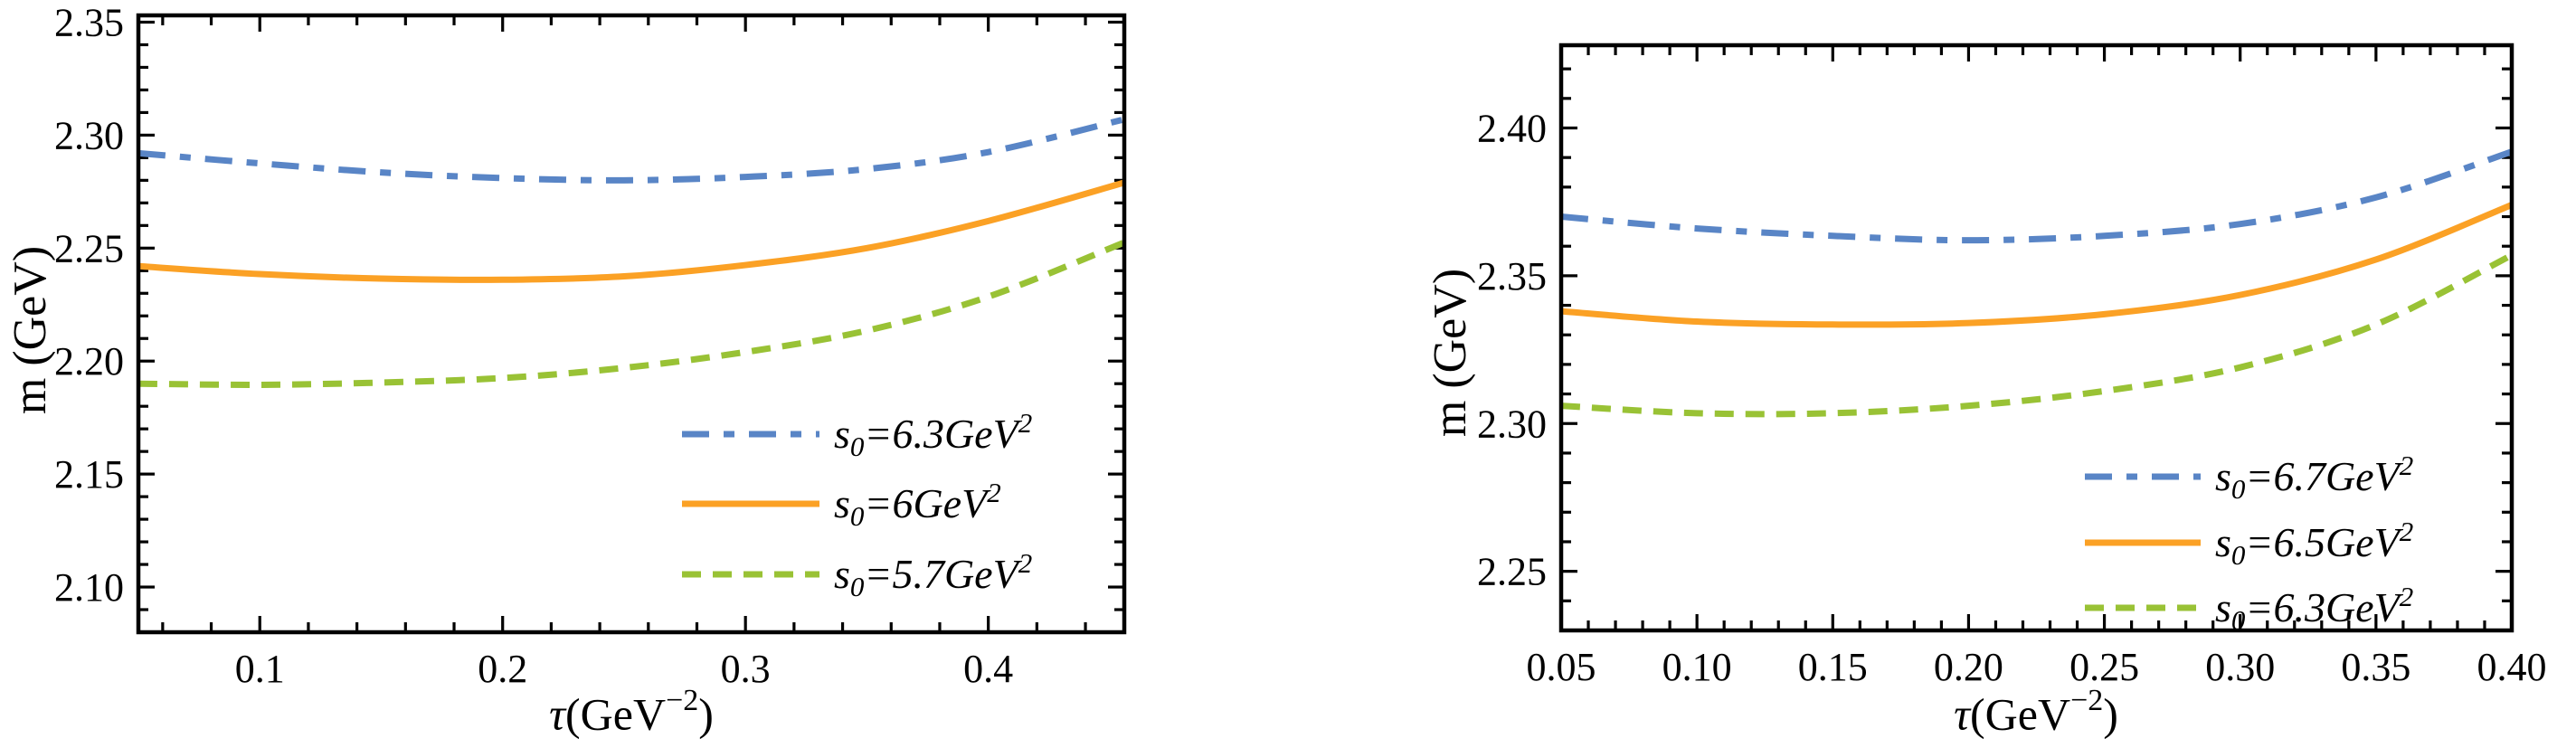 This screenshot has width=2576, height=748. What do you see at coordinates (746, 669) in the screenshot?
I see `x-tick-label: 0.3` at bounding box center [746, 669].